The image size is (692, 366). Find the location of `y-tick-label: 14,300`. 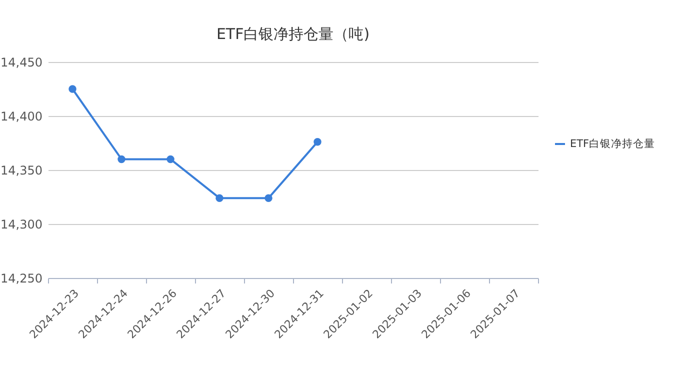

y-tick-label: 14,300 is located at coordinates (21, 225).